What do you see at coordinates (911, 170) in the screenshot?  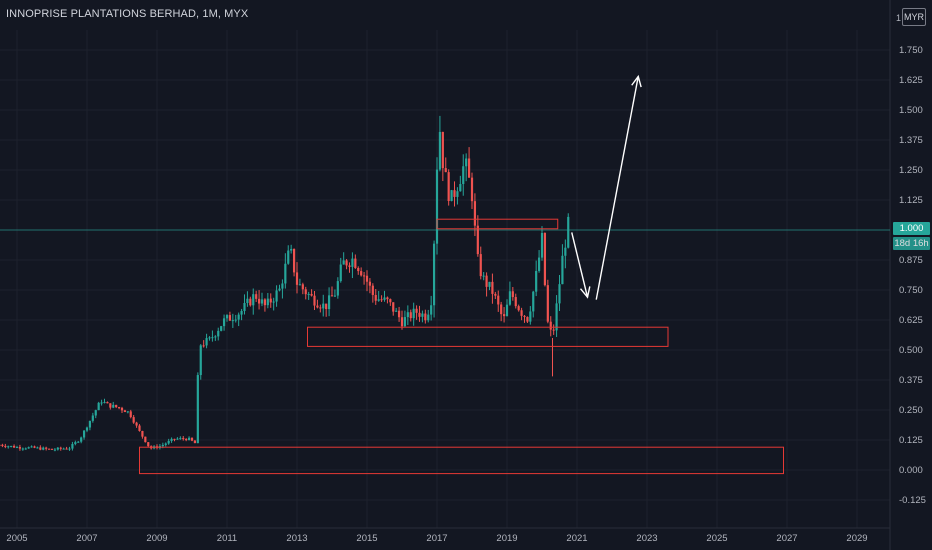 I see `y-tick-label: 1.250` at bounding box center [911, 170].